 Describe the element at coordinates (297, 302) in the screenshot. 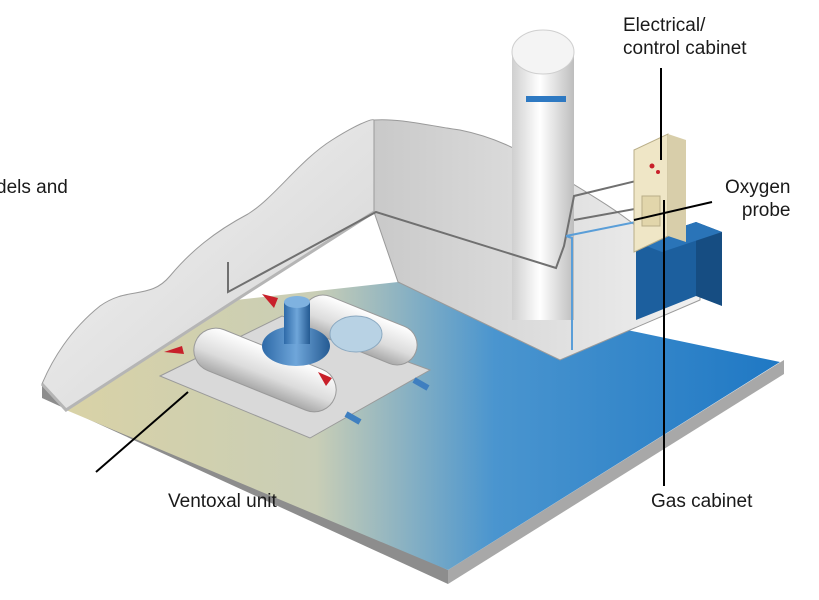

I see `pump-motor-top` at that location.